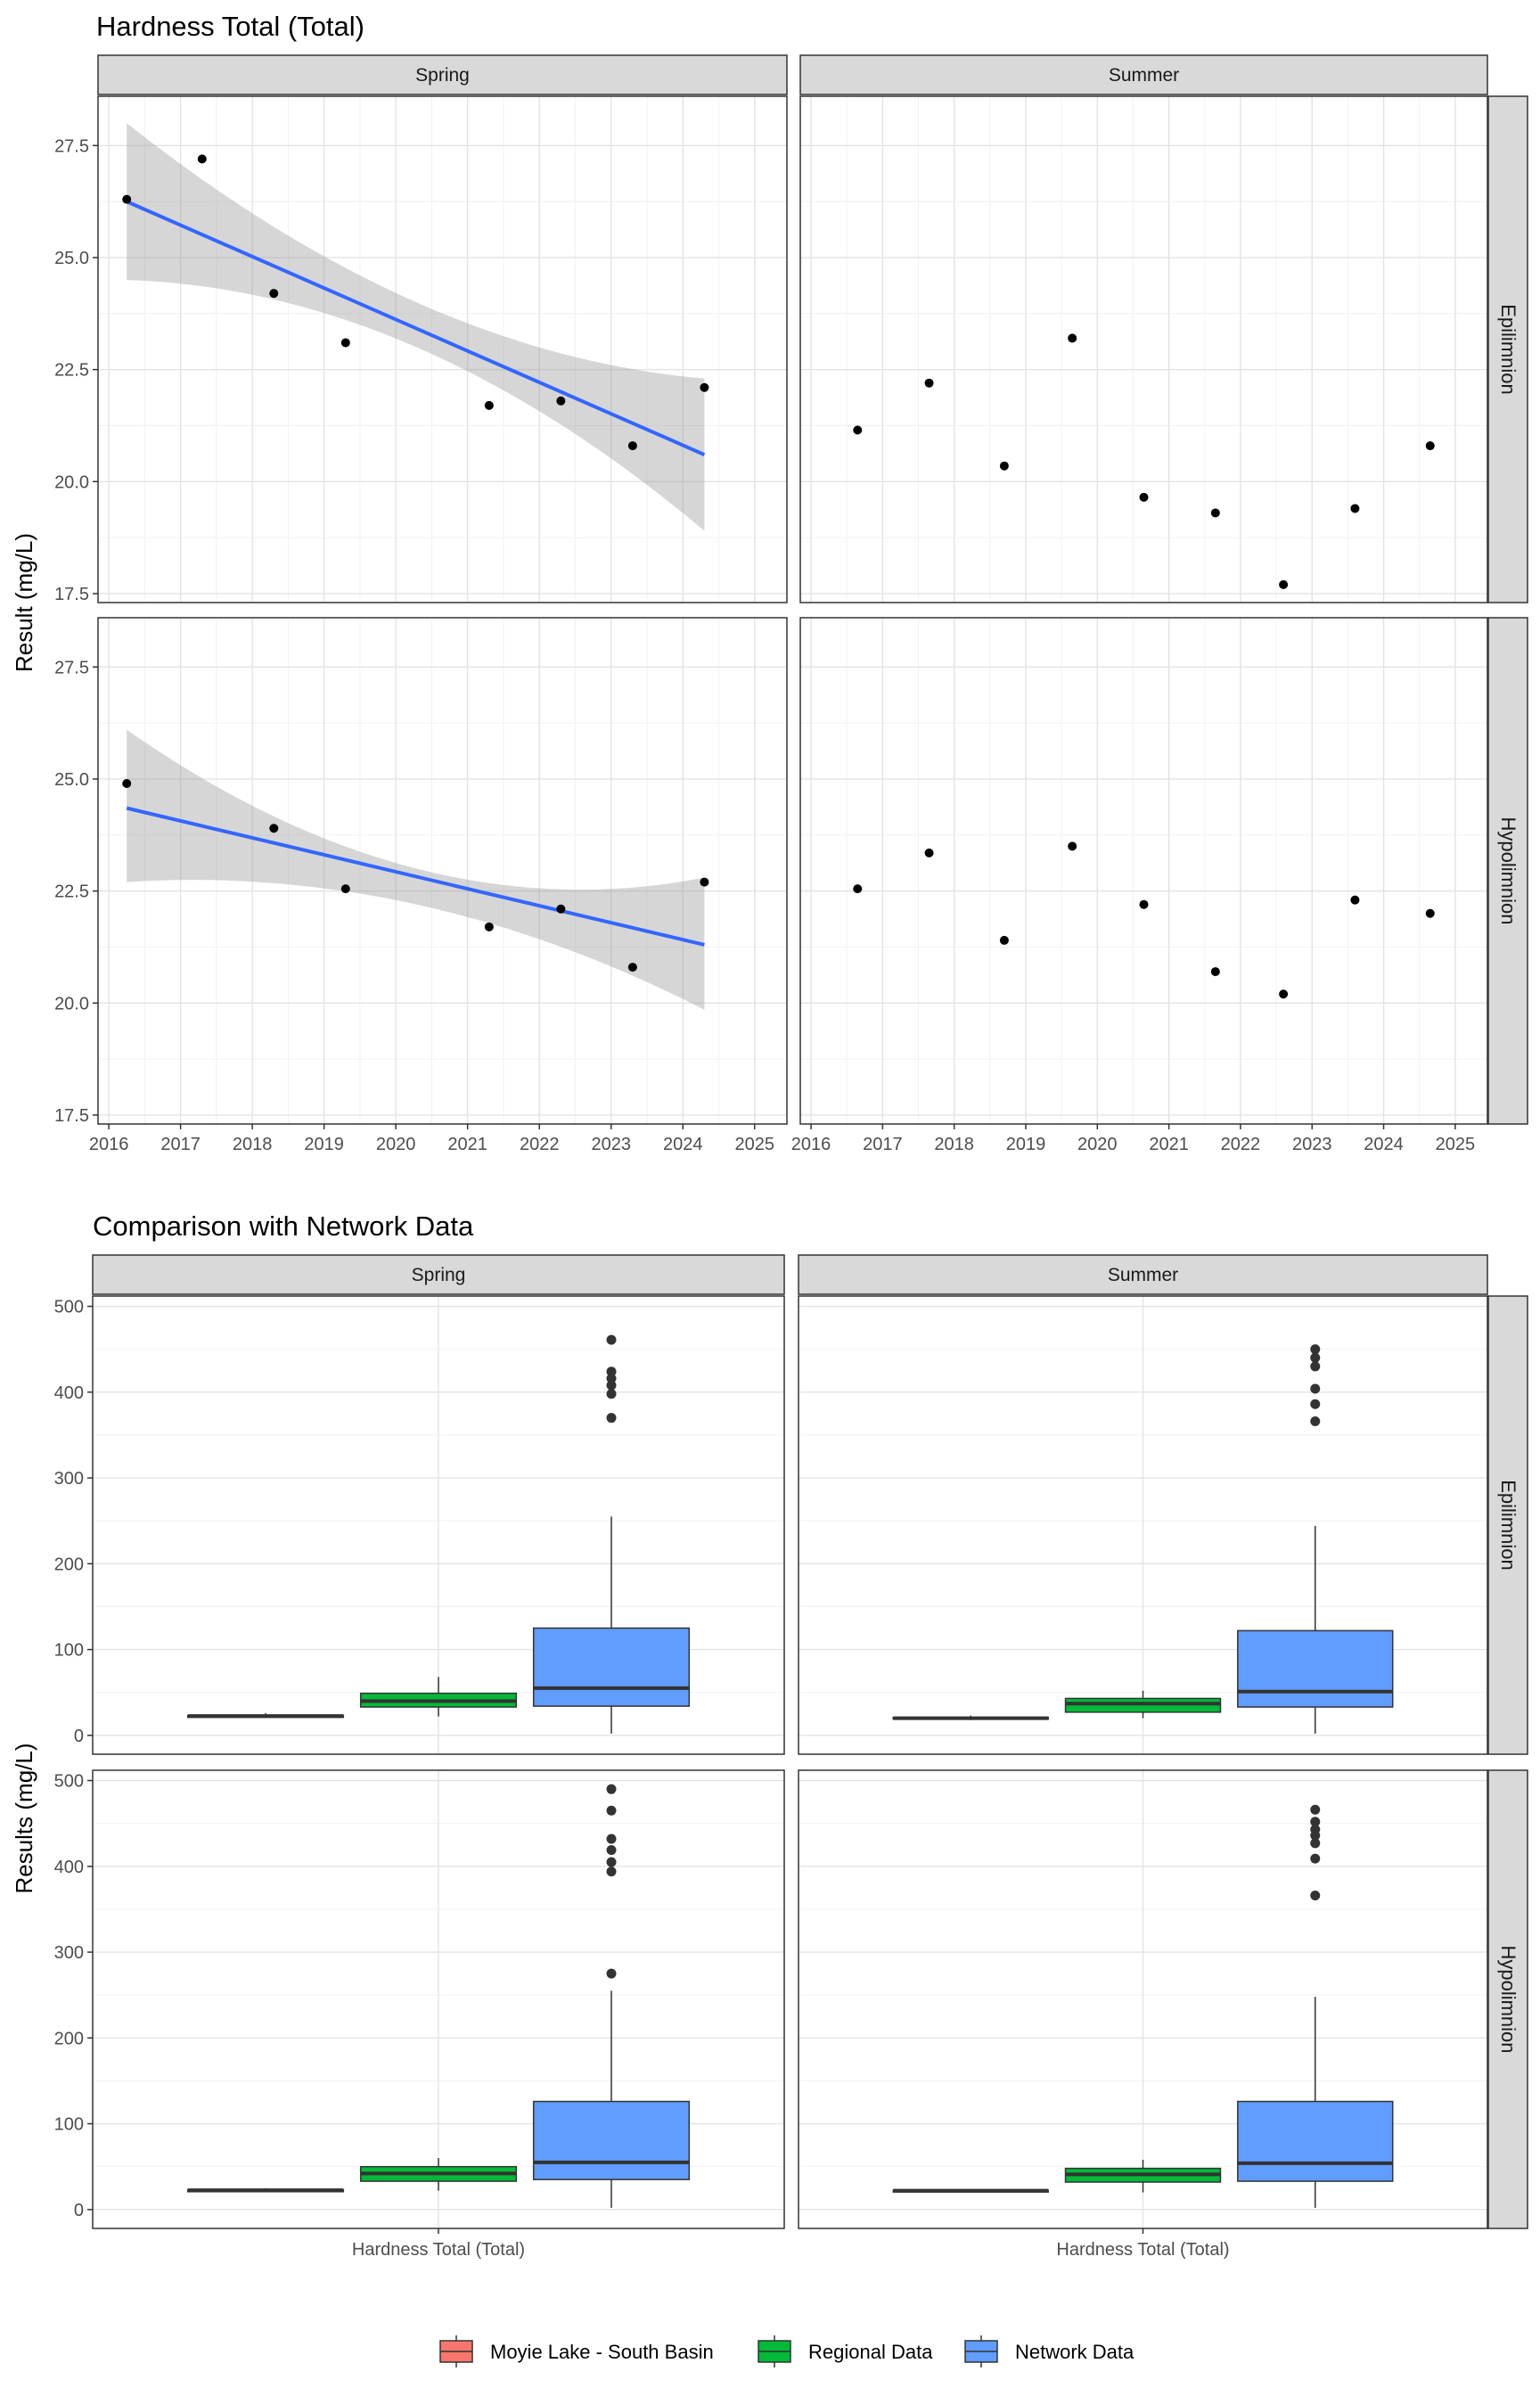  Describe the element at coordinates (1143, 1704) in the screenshot. I see `box-regional-data` at that location.